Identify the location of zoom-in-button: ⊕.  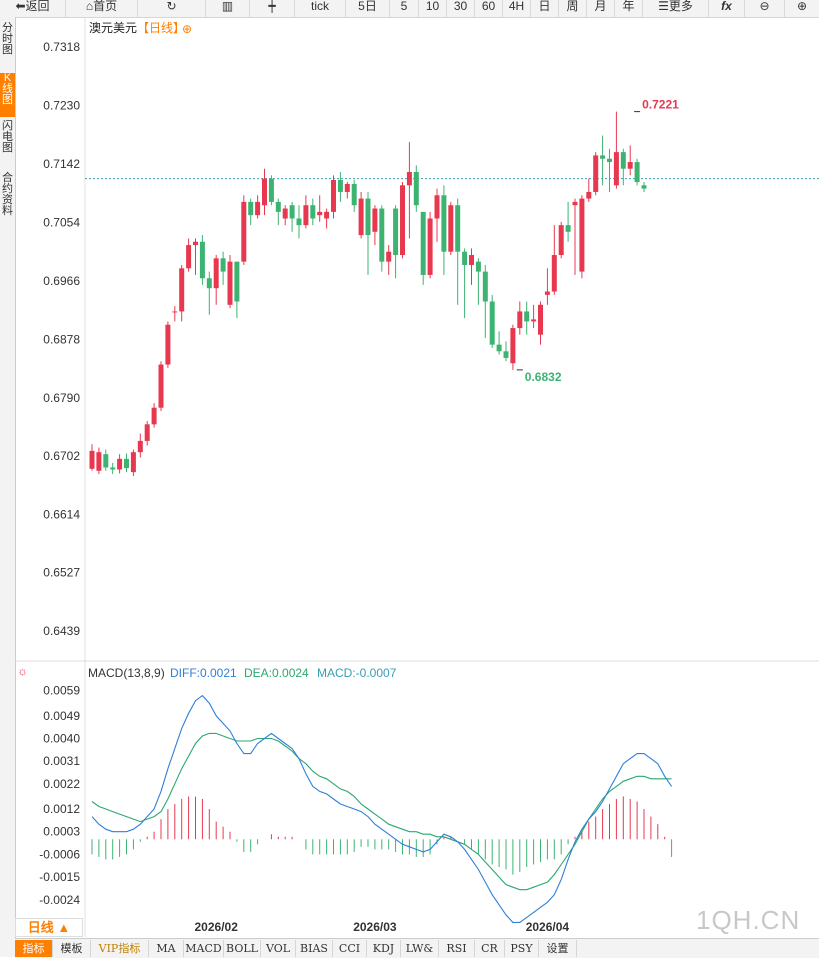
(802, 8).